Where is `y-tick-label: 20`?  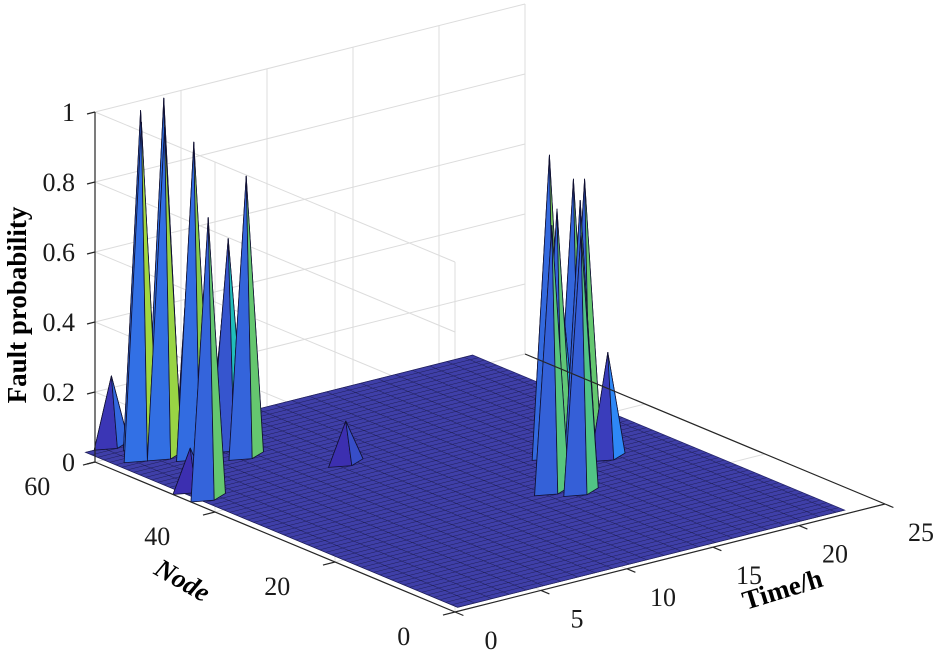
y-tick-label: 20 is located at coordinates (277, 586).